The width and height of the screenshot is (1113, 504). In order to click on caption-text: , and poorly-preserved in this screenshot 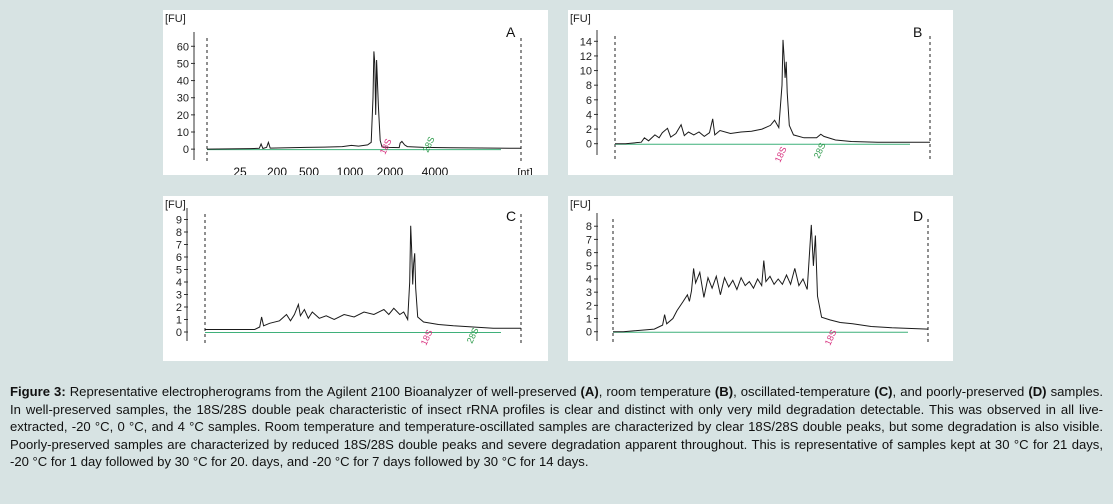, I will do `click(960, 391)`.